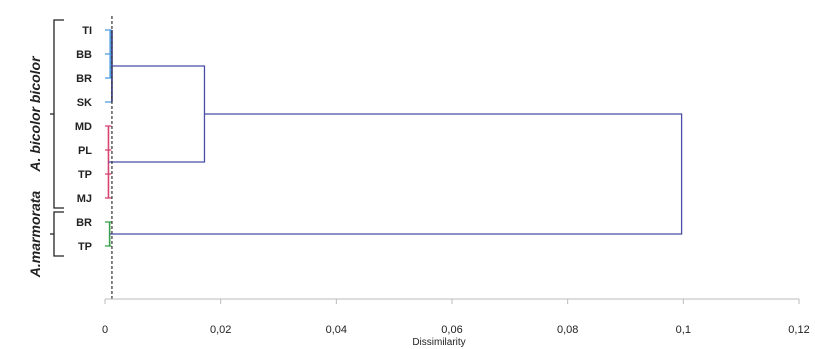 This screenshot has height=349, width=815. Describe the element at coordinates (87, 31) in the screenshot. I see `leaf-label: TI` at that location.